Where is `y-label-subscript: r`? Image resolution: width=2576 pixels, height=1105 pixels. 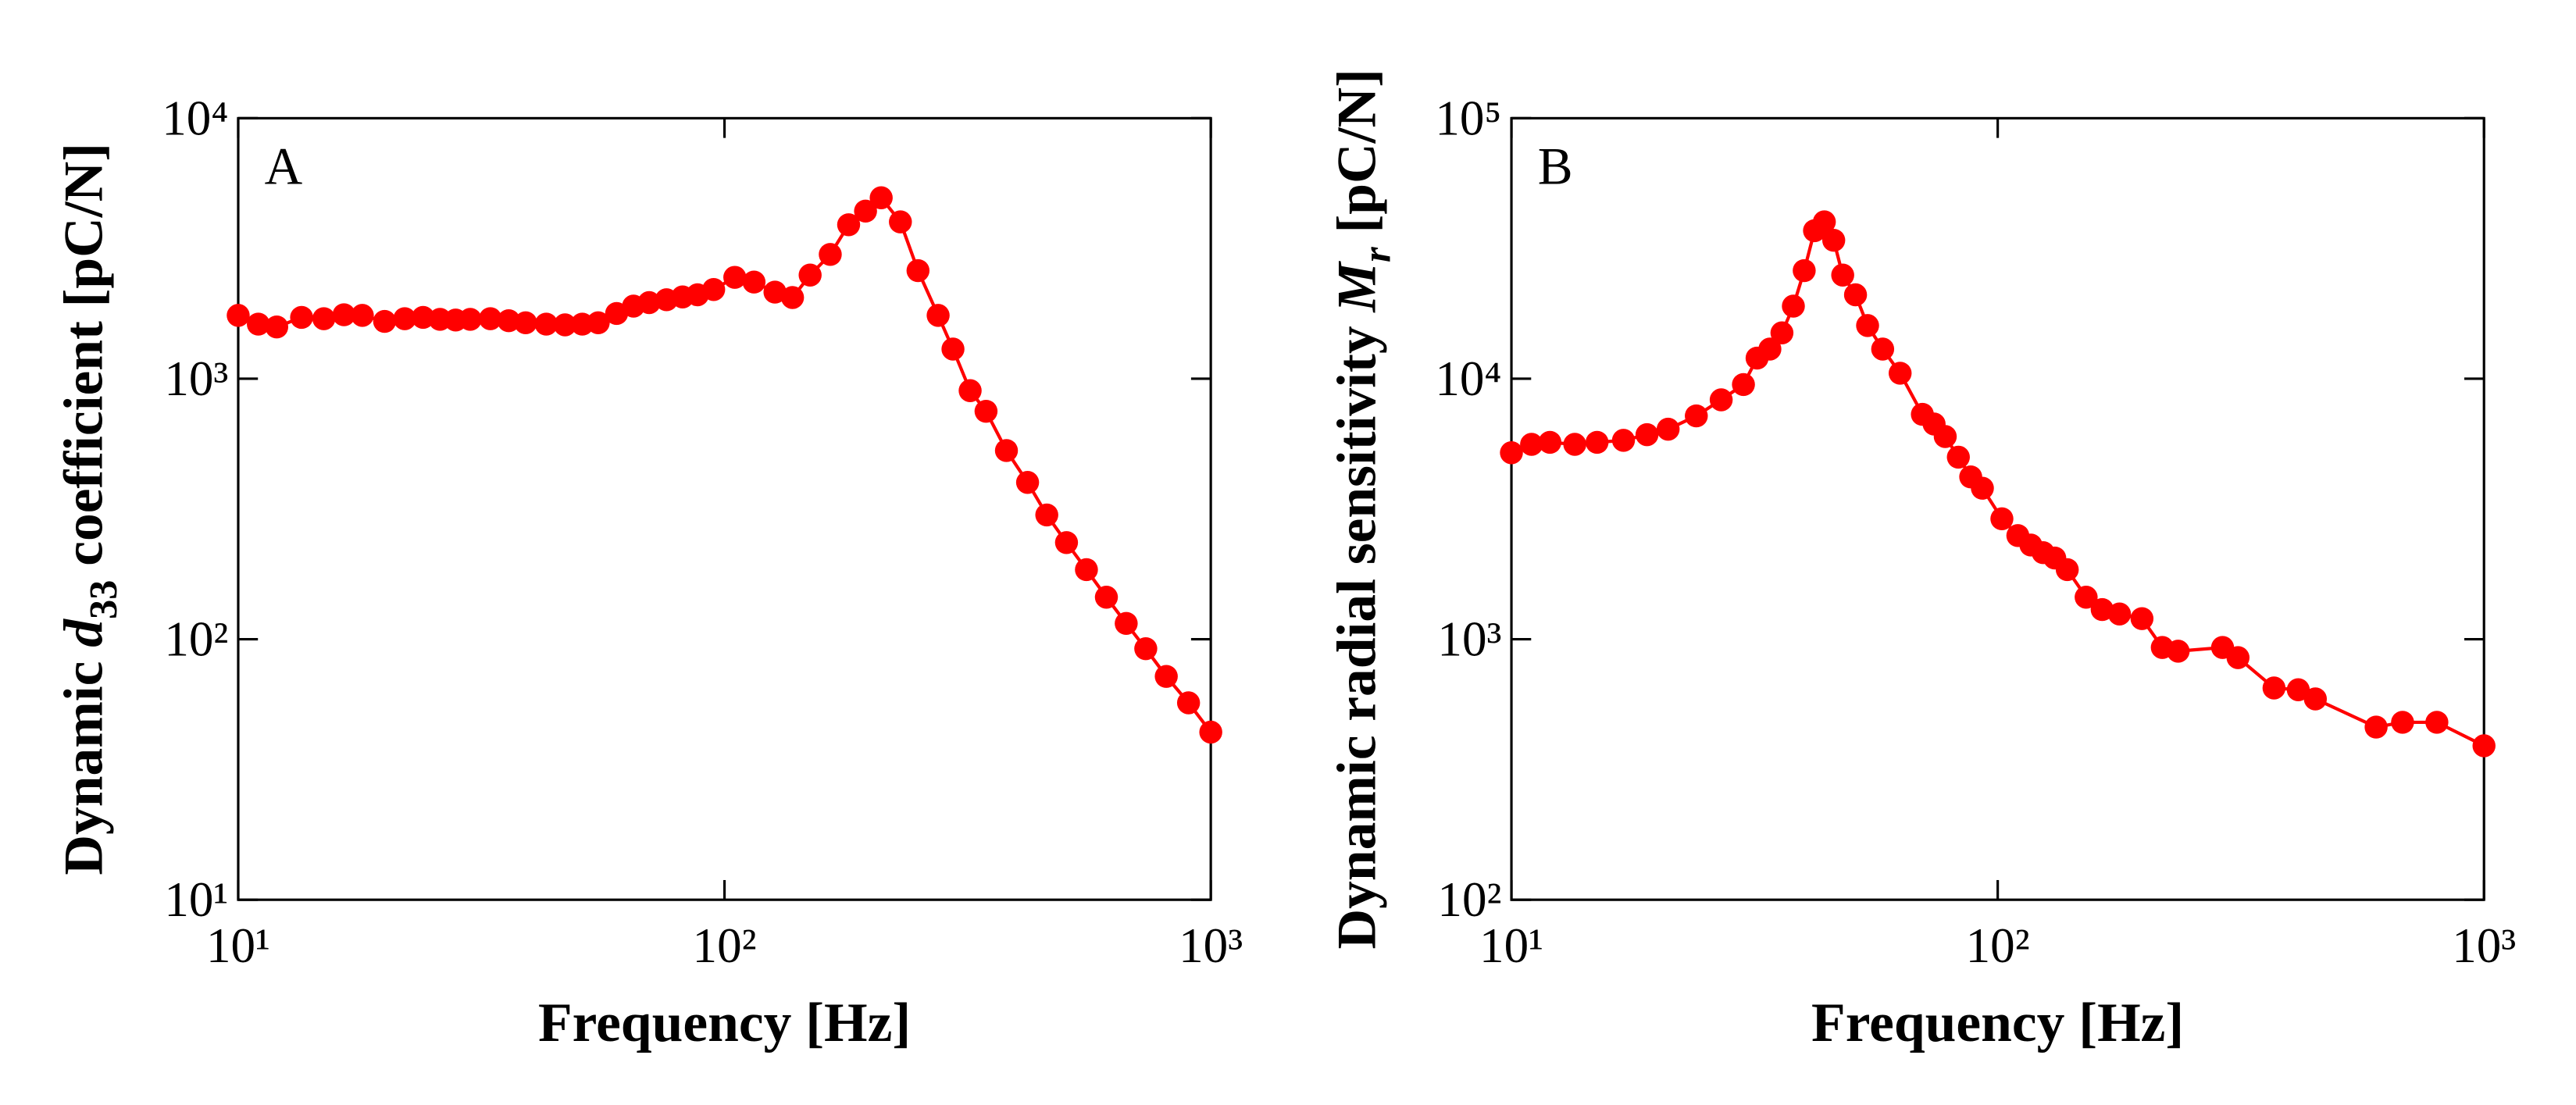 y-label-subscript: r is located at coordinates (1376, 254).